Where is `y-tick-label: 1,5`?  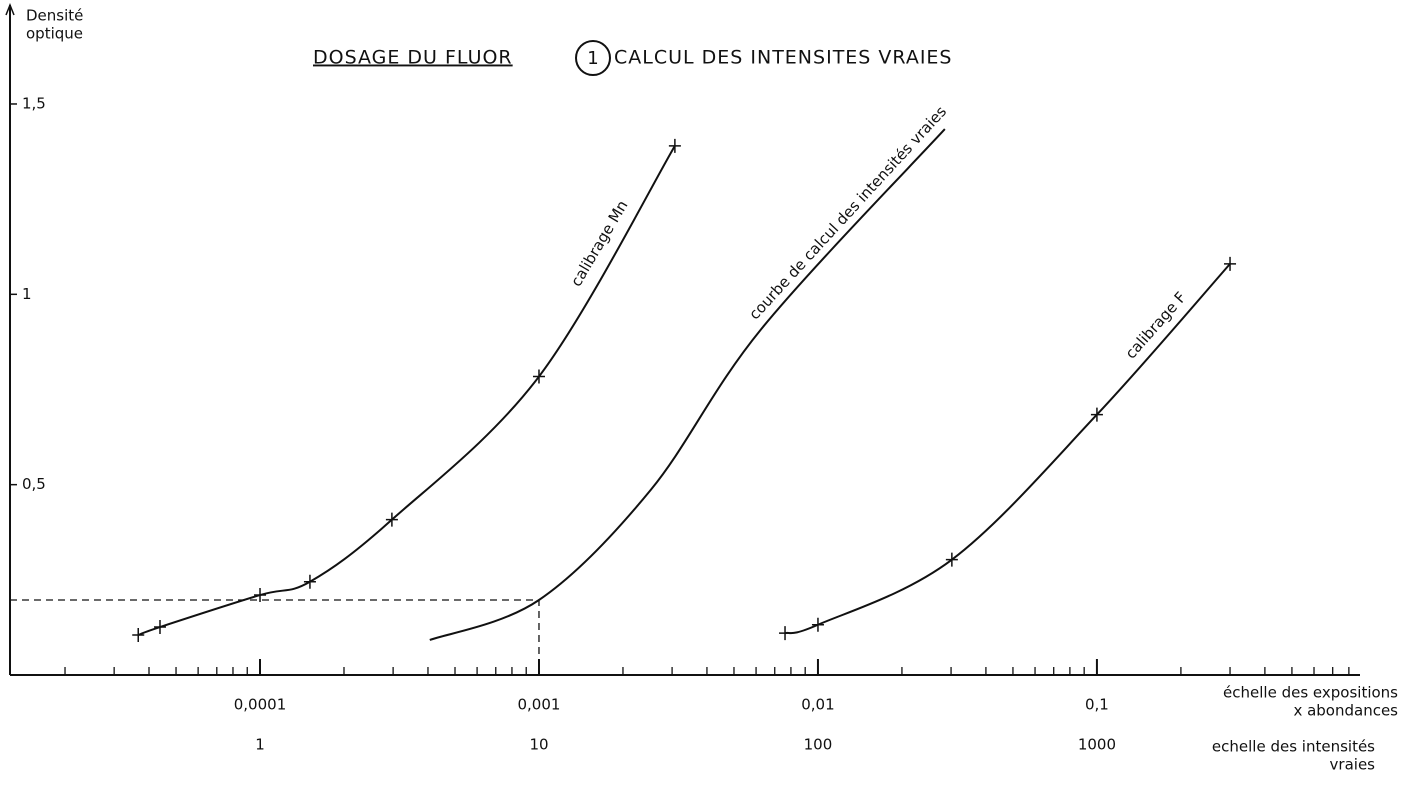
y-tick-label: 1,5 is located at coordinates (34, 103).